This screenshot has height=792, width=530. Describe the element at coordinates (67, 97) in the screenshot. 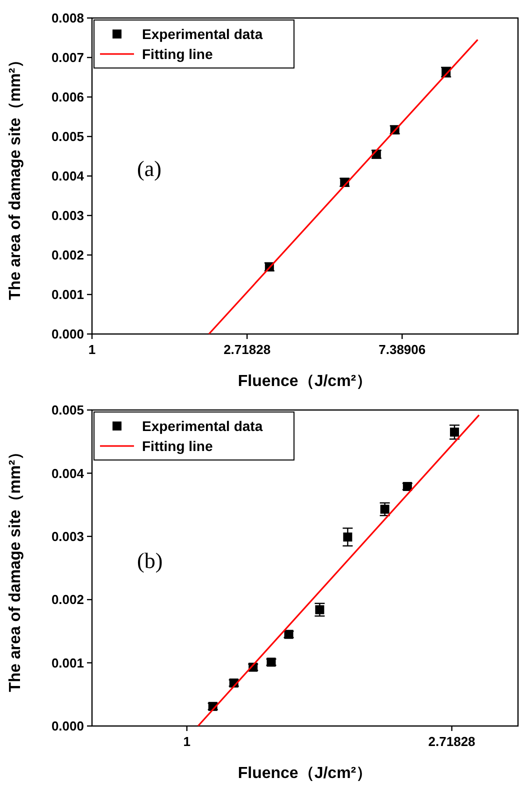

I see `y-tick-label: 0.006` at that location.